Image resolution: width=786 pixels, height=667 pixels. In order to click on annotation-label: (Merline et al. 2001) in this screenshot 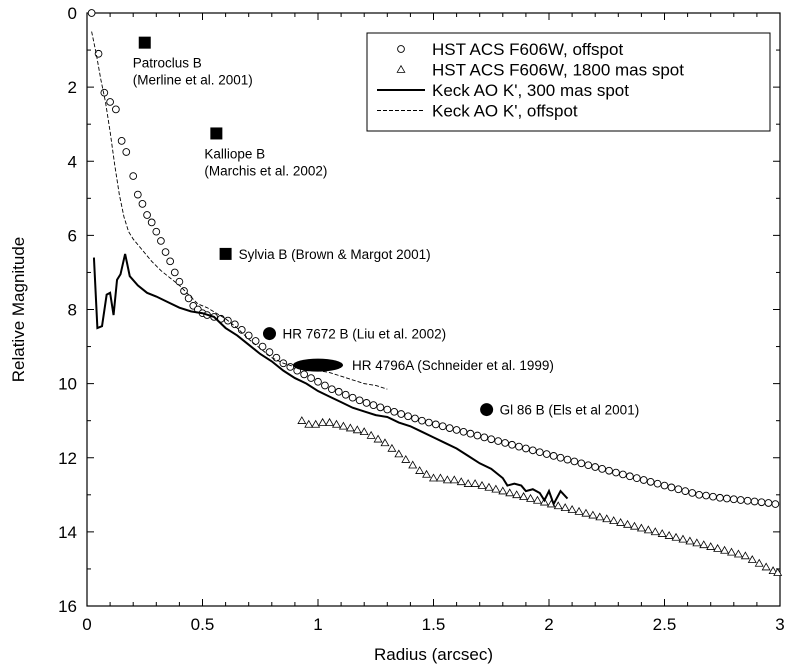, I will do `click(193, 80)`.